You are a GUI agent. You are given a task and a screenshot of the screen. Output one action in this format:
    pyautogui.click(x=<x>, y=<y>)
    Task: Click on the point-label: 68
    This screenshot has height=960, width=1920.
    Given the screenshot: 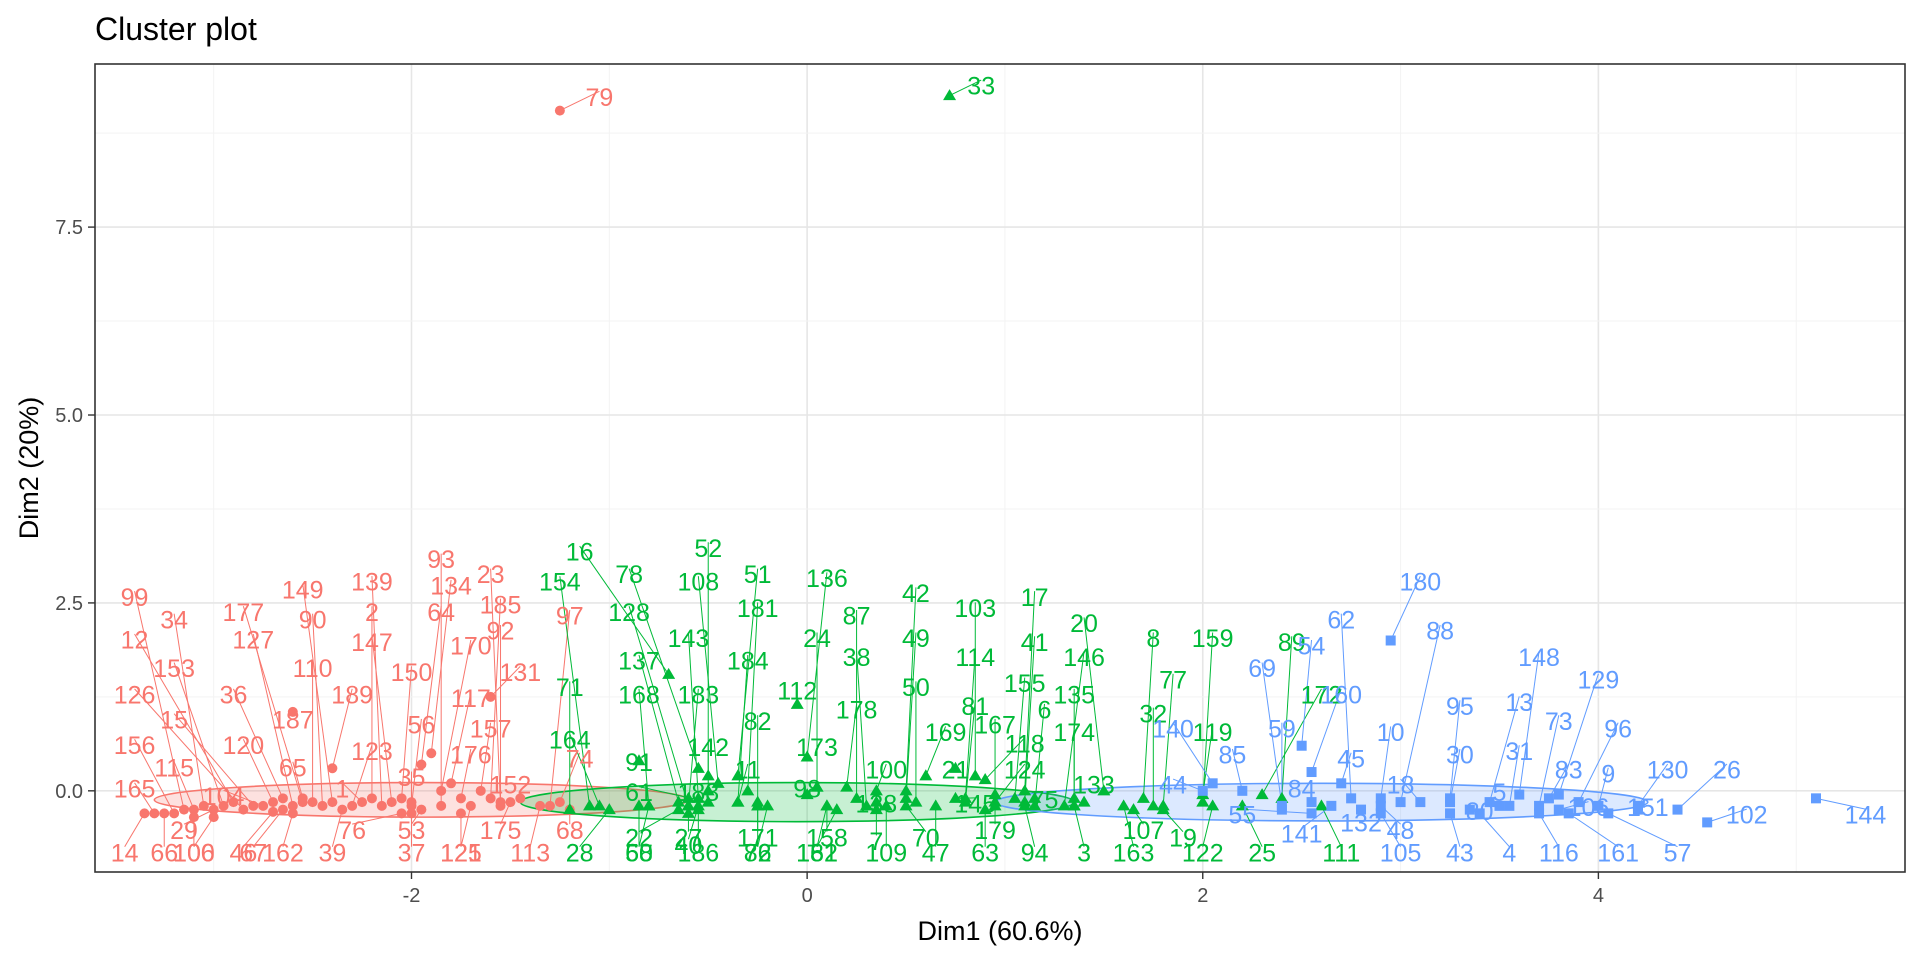 What is the action you would take?
    pyautogui.click(x=570, y=831)
    